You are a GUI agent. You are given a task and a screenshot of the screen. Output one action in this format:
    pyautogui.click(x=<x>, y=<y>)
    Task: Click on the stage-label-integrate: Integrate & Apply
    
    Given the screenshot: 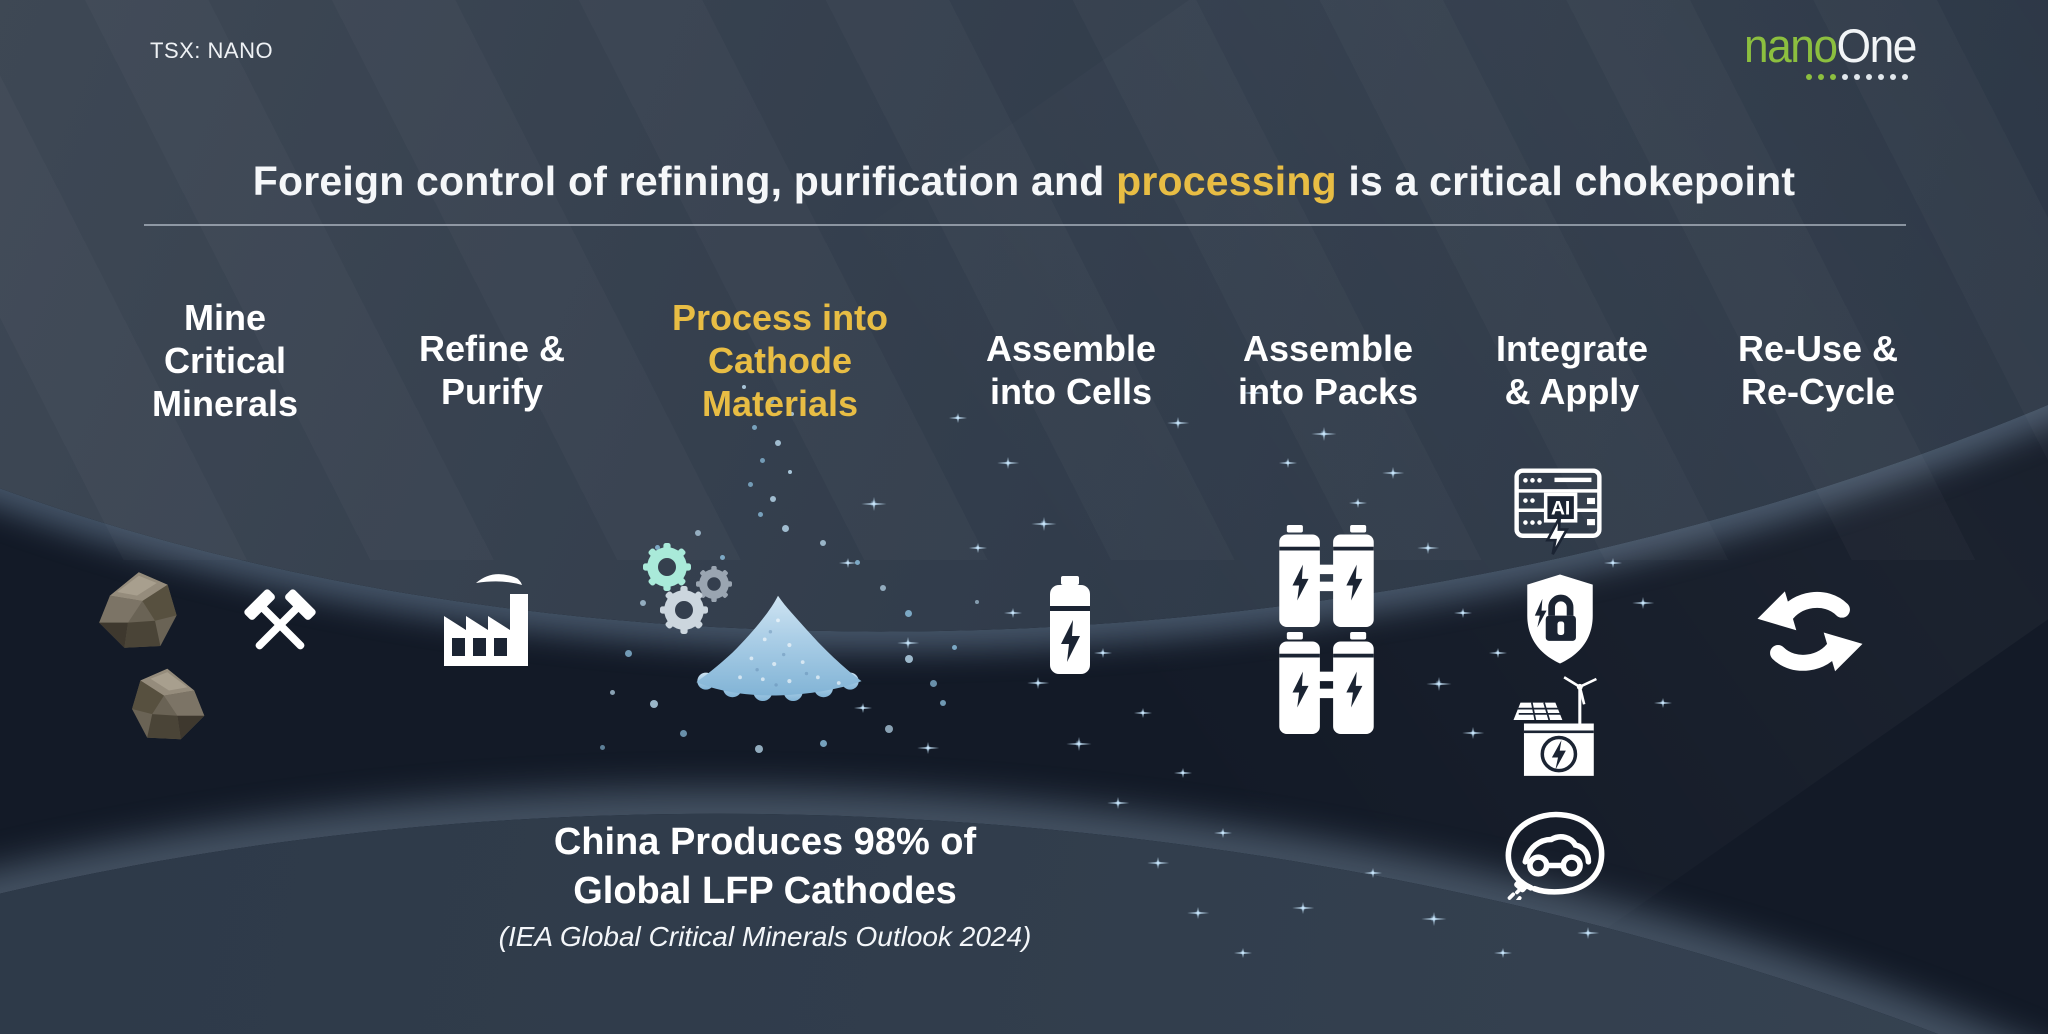 What is the action you would take?
    pyautogui.click(x=1572, y=370)
    